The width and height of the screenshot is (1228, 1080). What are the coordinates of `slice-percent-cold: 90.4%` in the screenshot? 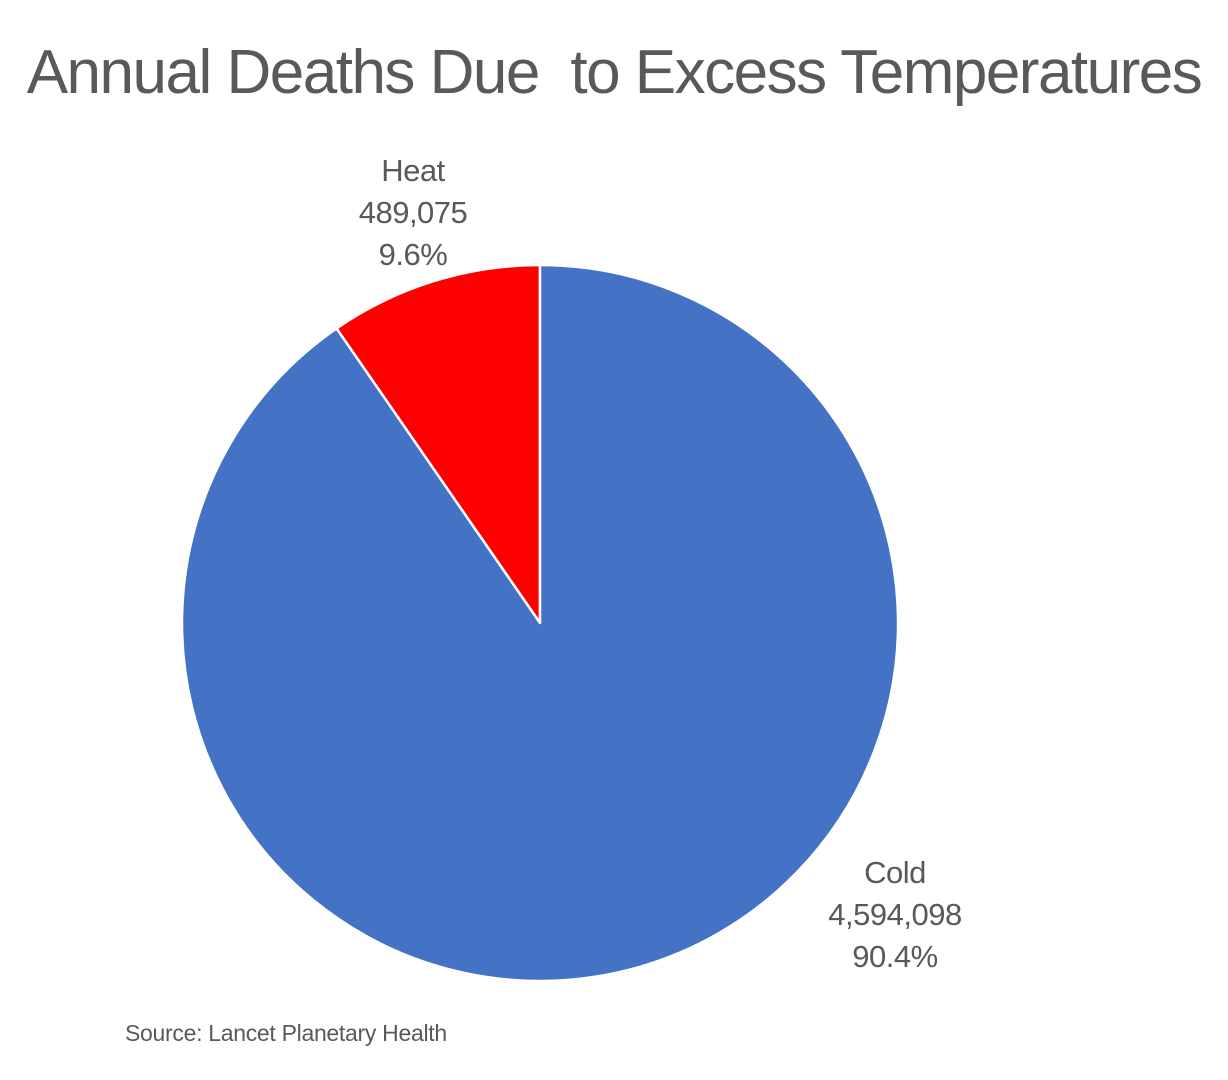 It's located at (895, 956).